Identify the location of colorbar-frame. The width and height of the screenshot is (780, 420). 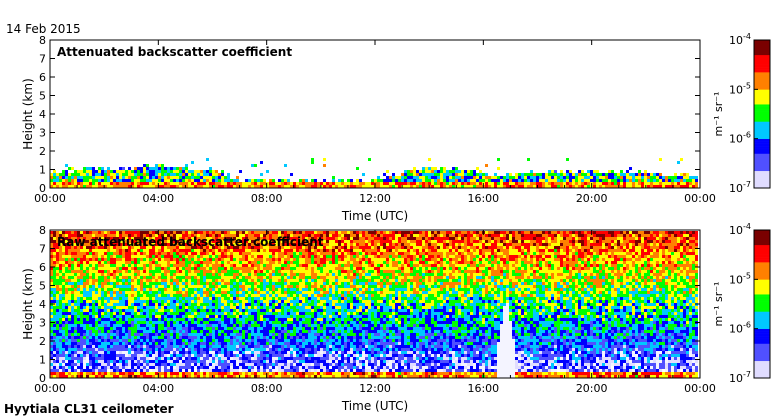
(762, 114).